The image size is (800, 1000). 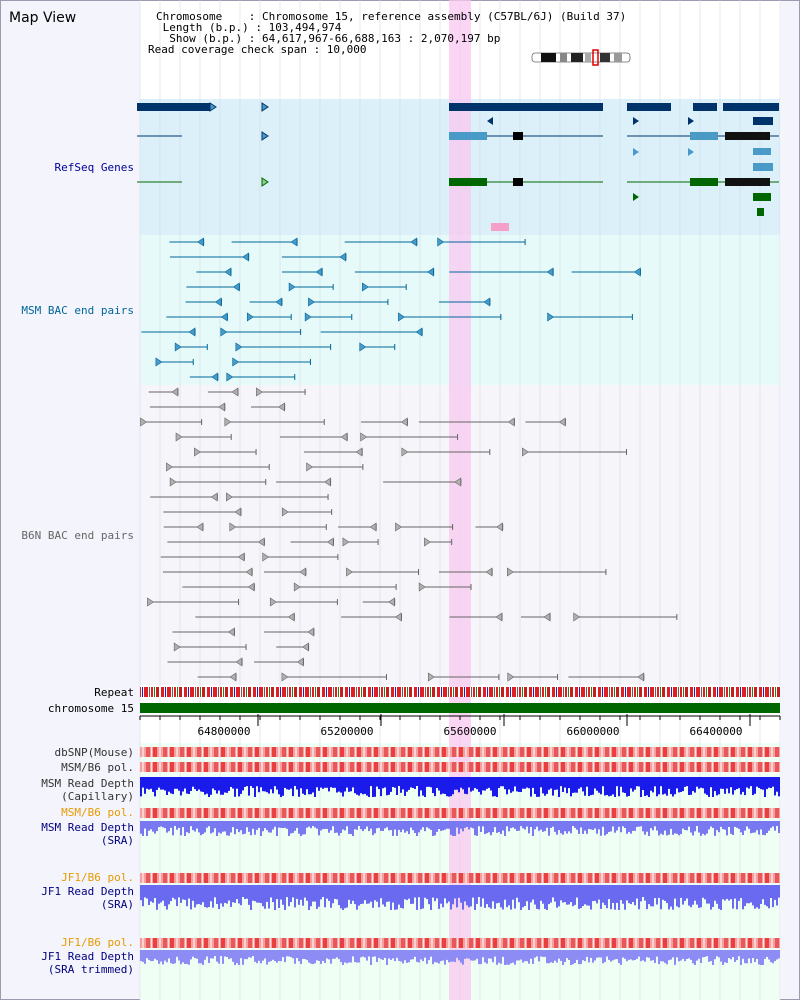 What do you see at coordinates (117, 840) in the screenshot?
I see `track-label-sra: (SRA)` at bounding box center [117, 840].